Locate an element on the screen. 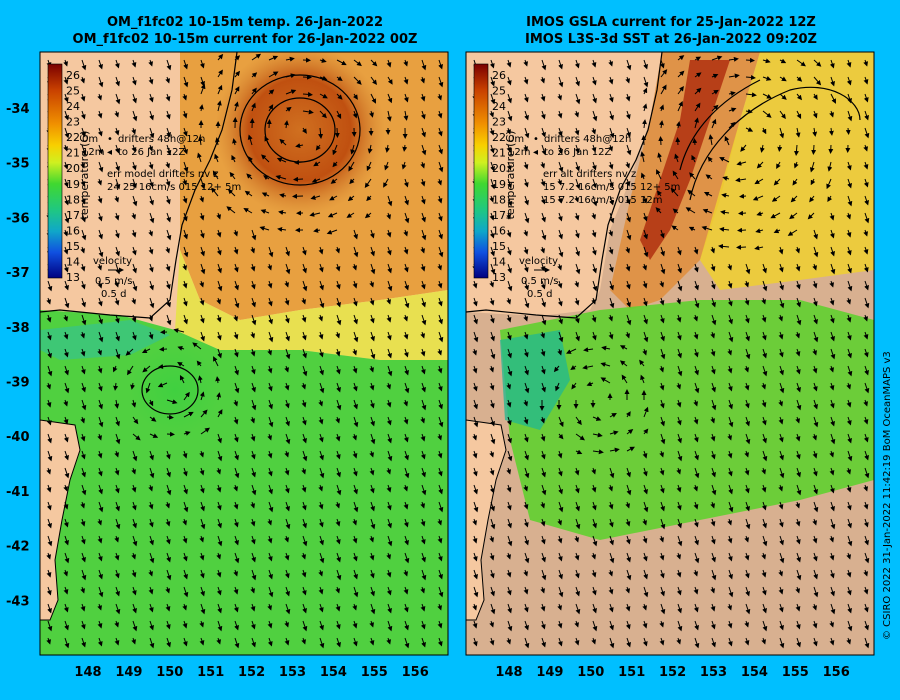  longitude-label: 153 is located at coordinates (292, 672).